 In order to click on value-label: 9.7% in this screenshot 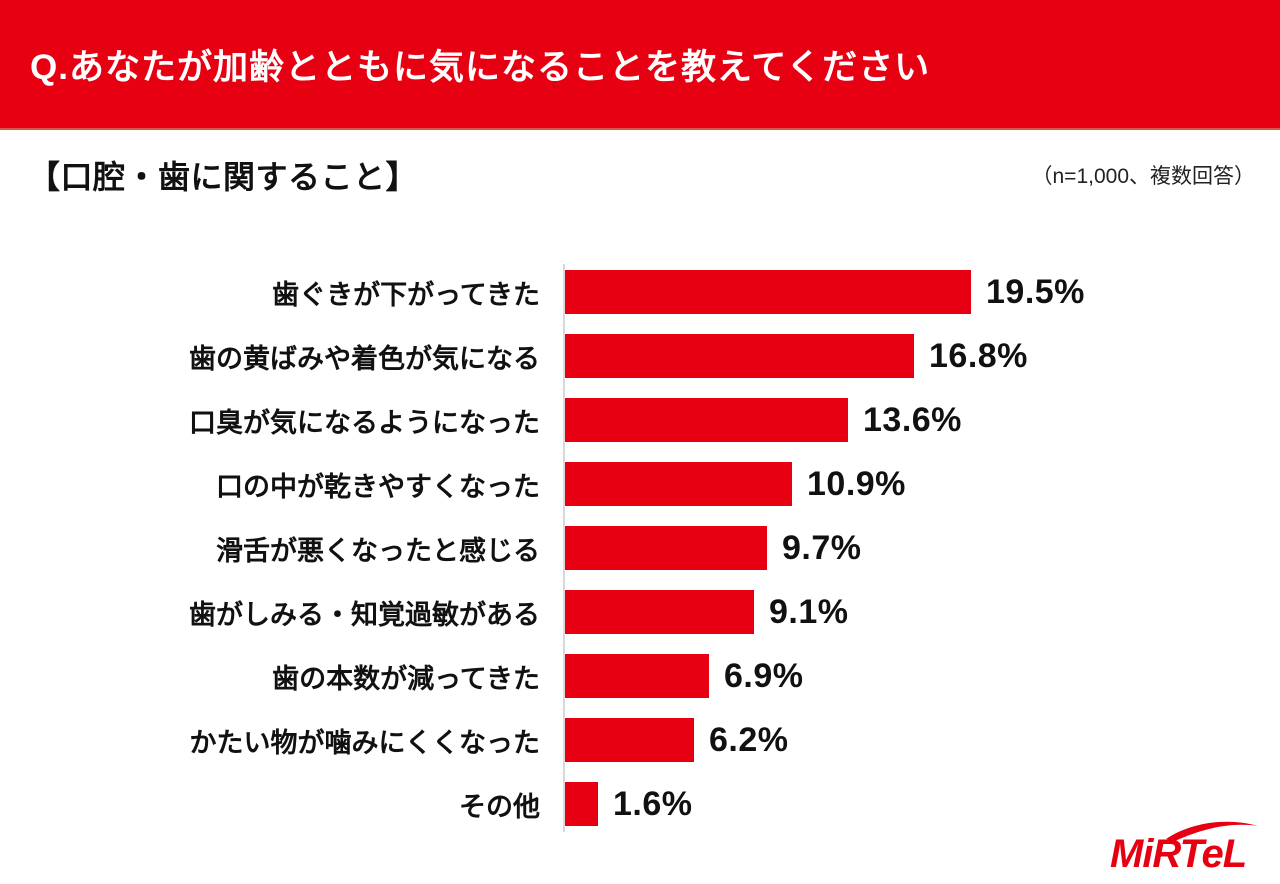, I will do `click(822, 547)`.